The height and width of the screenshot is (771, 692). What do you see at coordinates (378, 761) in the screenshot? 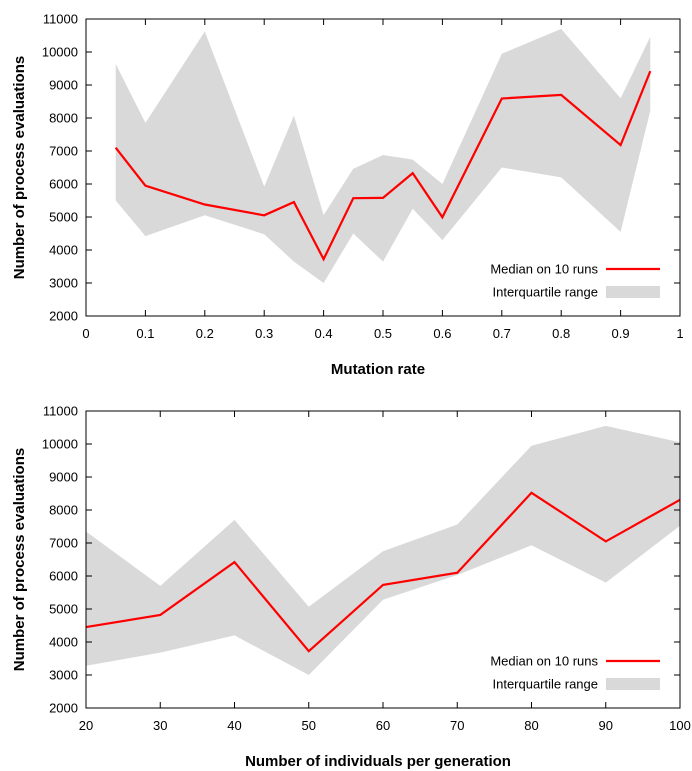
I see `x-axis-label: Number of individuals per generation` at bounding box center [378, 761].